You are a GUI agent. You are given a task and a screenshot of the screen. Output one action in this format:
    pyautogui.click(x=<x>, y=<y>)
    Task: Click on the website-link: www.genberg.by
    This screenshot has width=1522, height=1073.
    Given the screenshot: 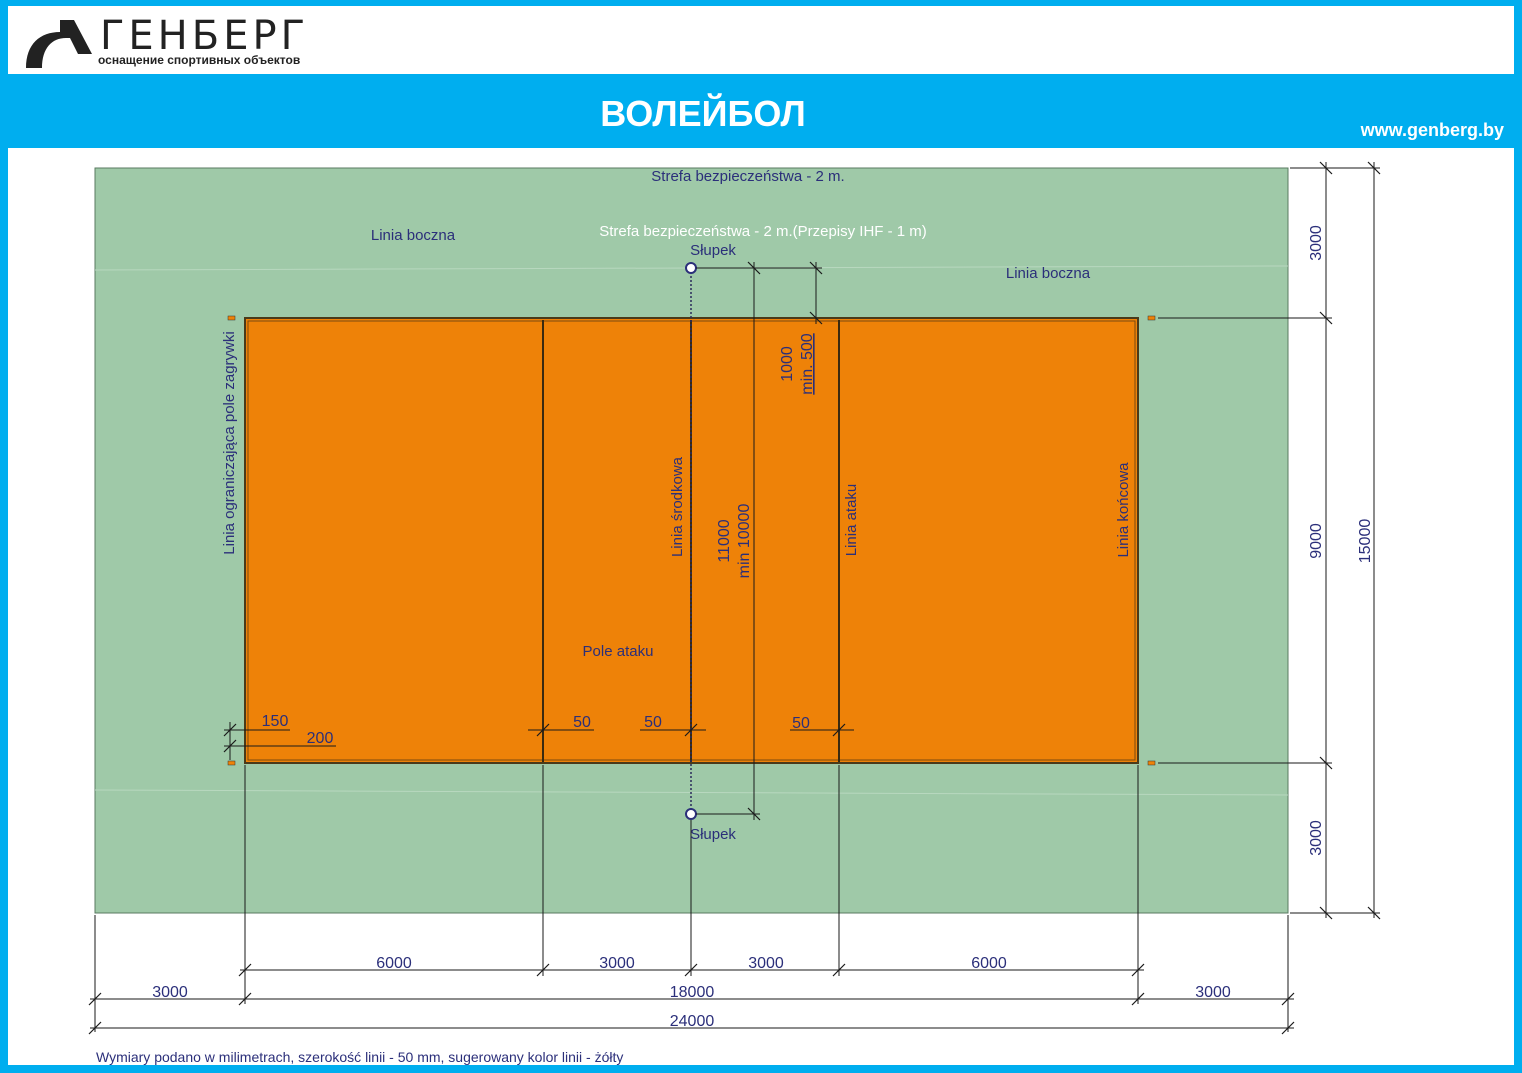 What is the action you would take?
    pyautogui.click(x=1432, y=130)
    